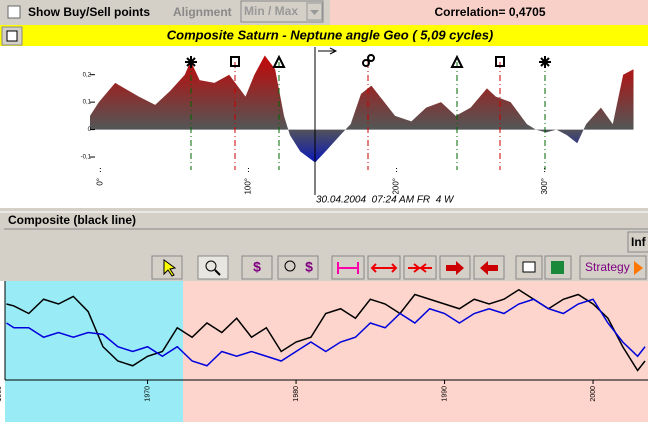  I want to click on alignment-value: Min / Max, so click(271, 11).